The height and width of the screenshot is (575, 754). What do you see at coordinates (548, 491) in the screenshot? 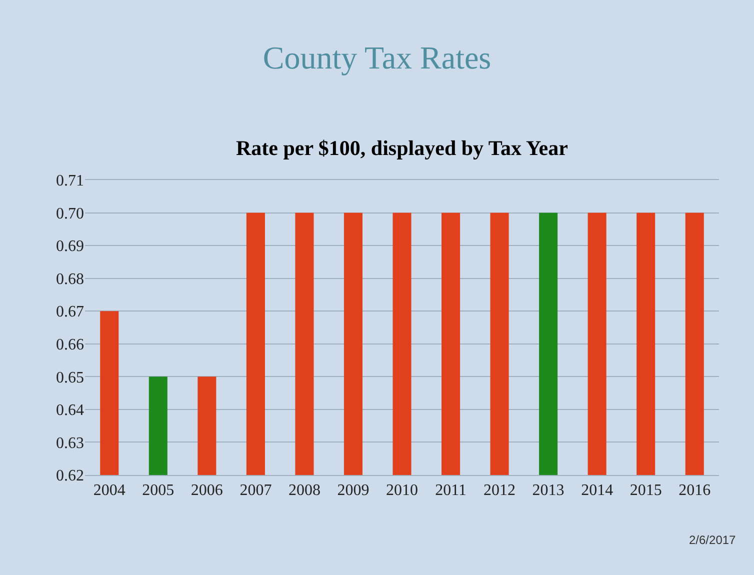
I see `x-tick-label: 2013` at bounding box center [548, 491].